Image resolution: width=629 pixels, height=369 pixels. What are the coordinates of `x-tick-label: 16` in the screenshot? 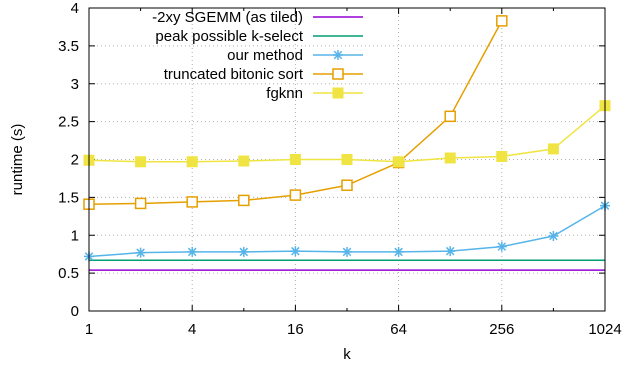 It's located at (295, 329).